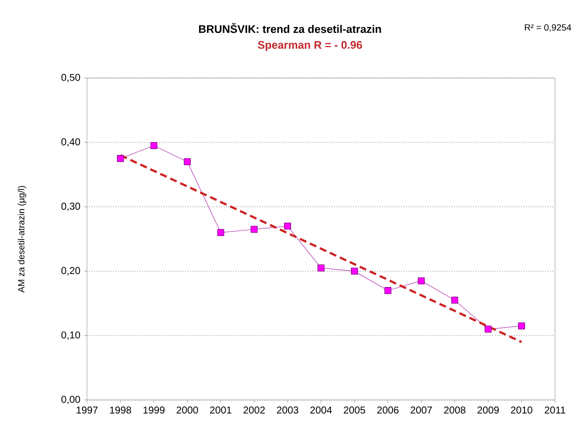 This screenshot has height=443, width=582. I want to click on chart-title: BRUNŠVIK: trend za desetil-atrazin, so click(290, 28).